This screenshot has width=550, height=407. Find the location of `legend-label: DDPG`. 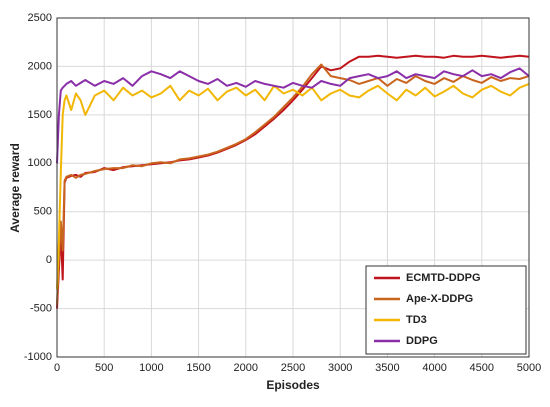

legend-label: DDPG is located at coordinates (422, 341).